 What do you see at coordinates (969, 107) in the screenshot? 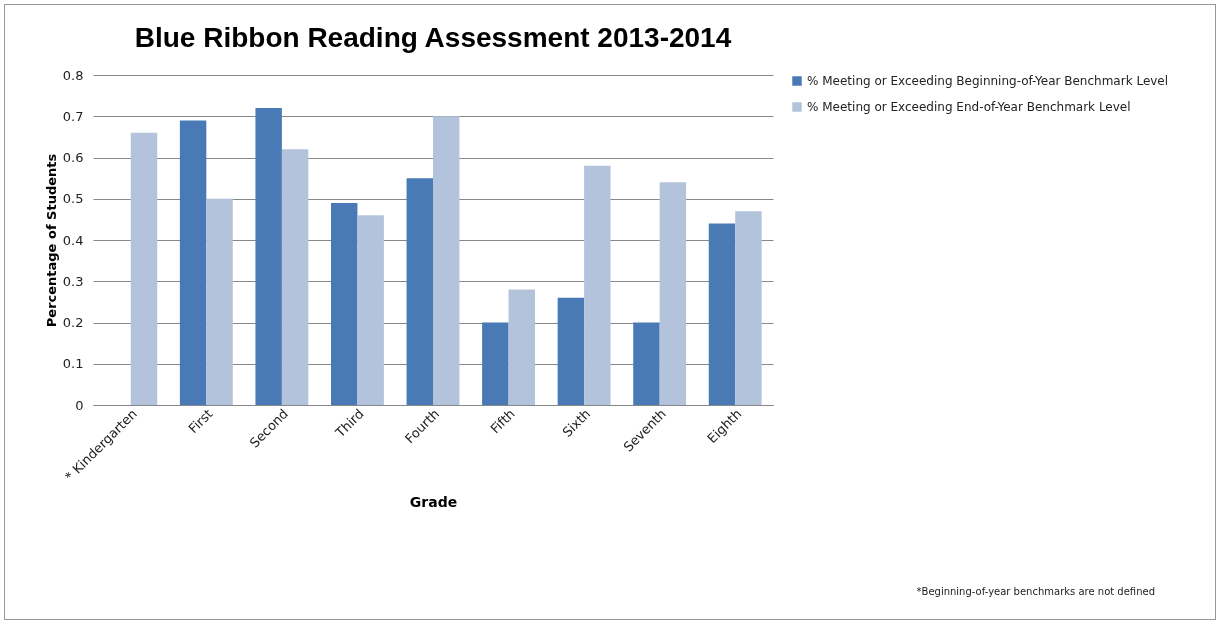
I see `legend-label: % Meeting or Exceeding End-of-Year Benchmark Level` at bounding box center [969, 107].